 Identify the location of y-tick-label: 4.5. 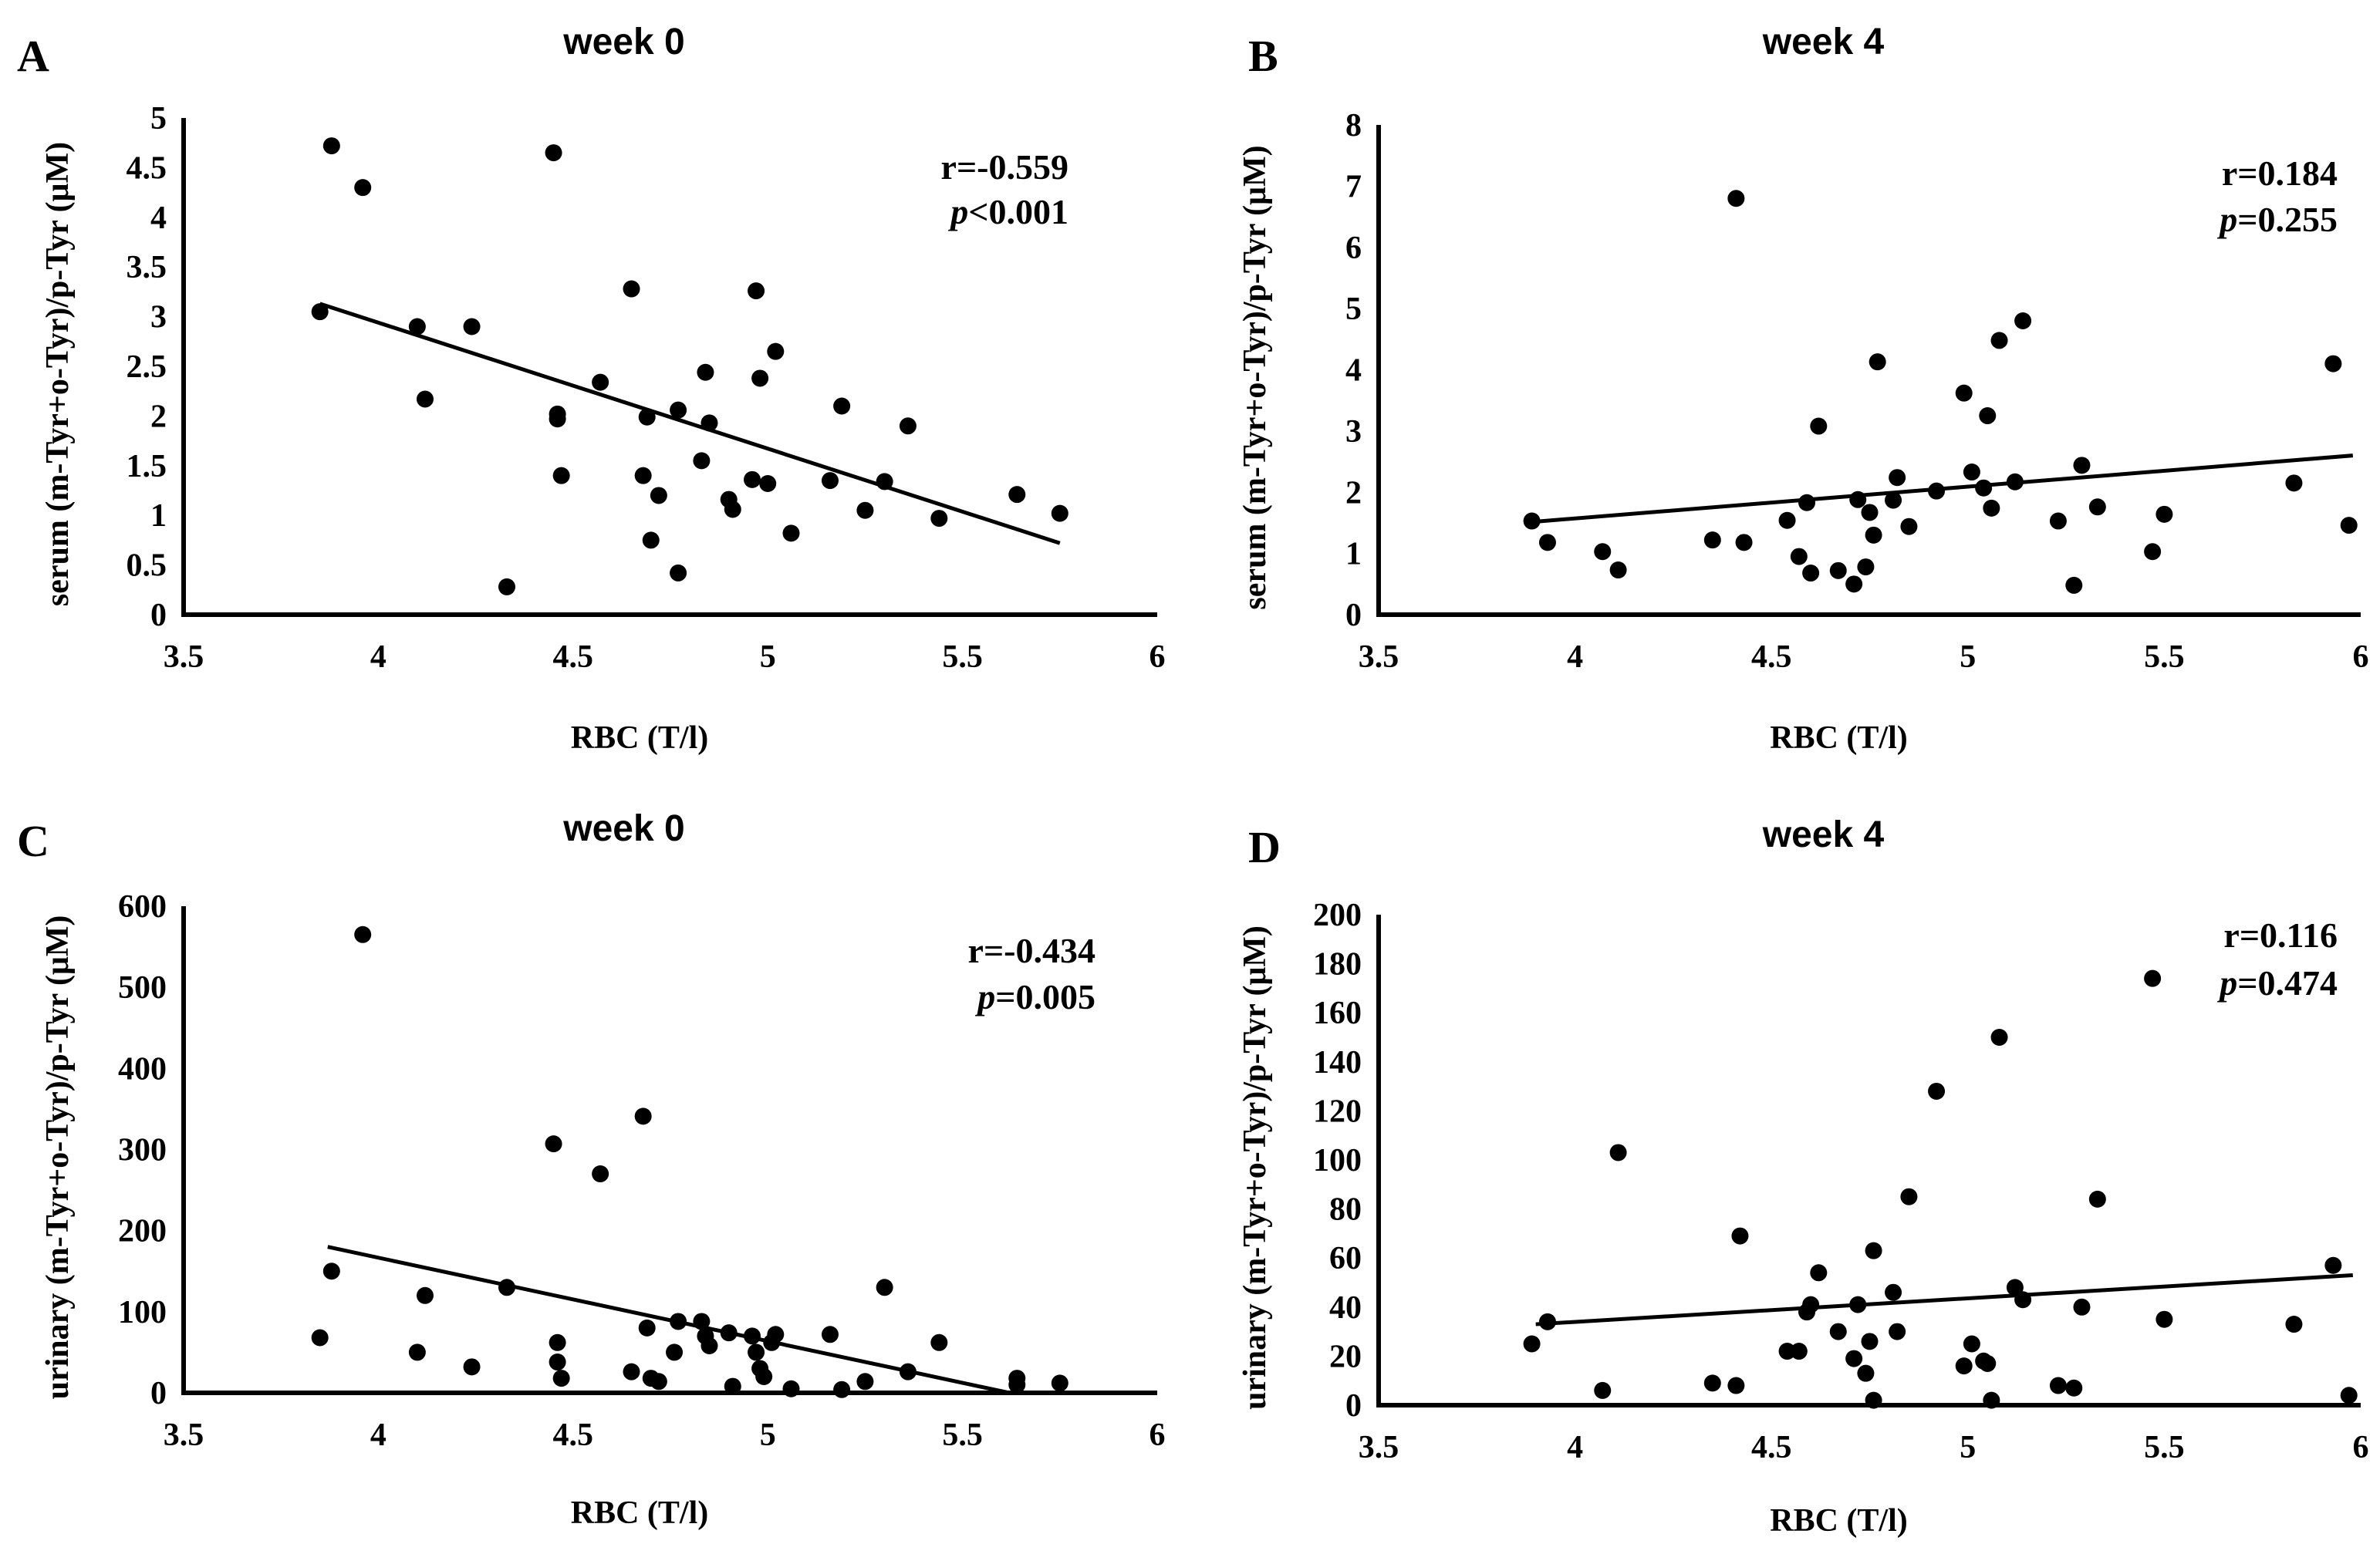
(147, 168).